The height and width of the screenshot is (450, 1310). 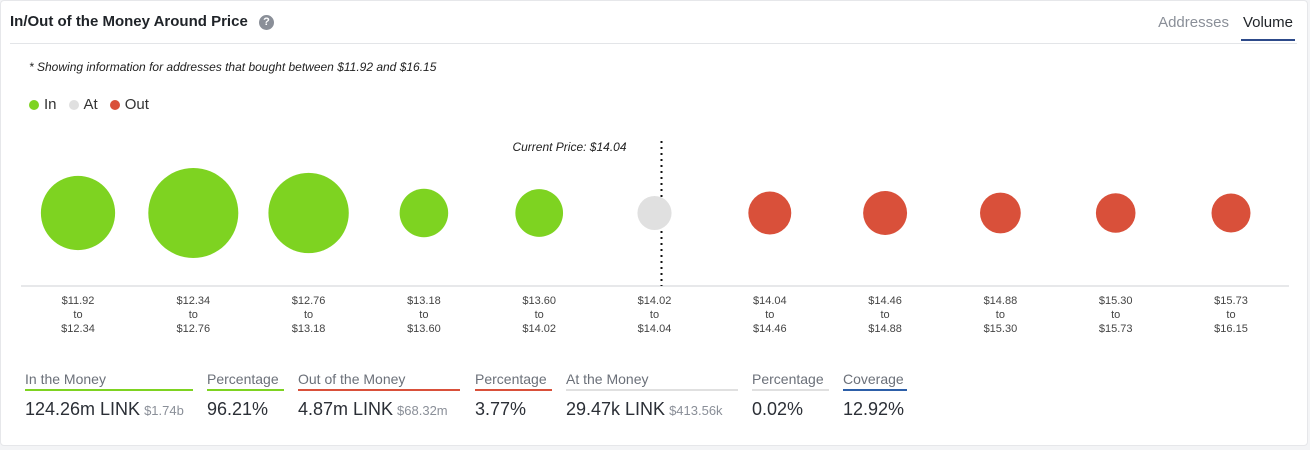 What do you see at coordinates (129, 21) in the screenshot?
I see `card-title: In/Out of the Money Around Price` at bounding box center [129, 21].